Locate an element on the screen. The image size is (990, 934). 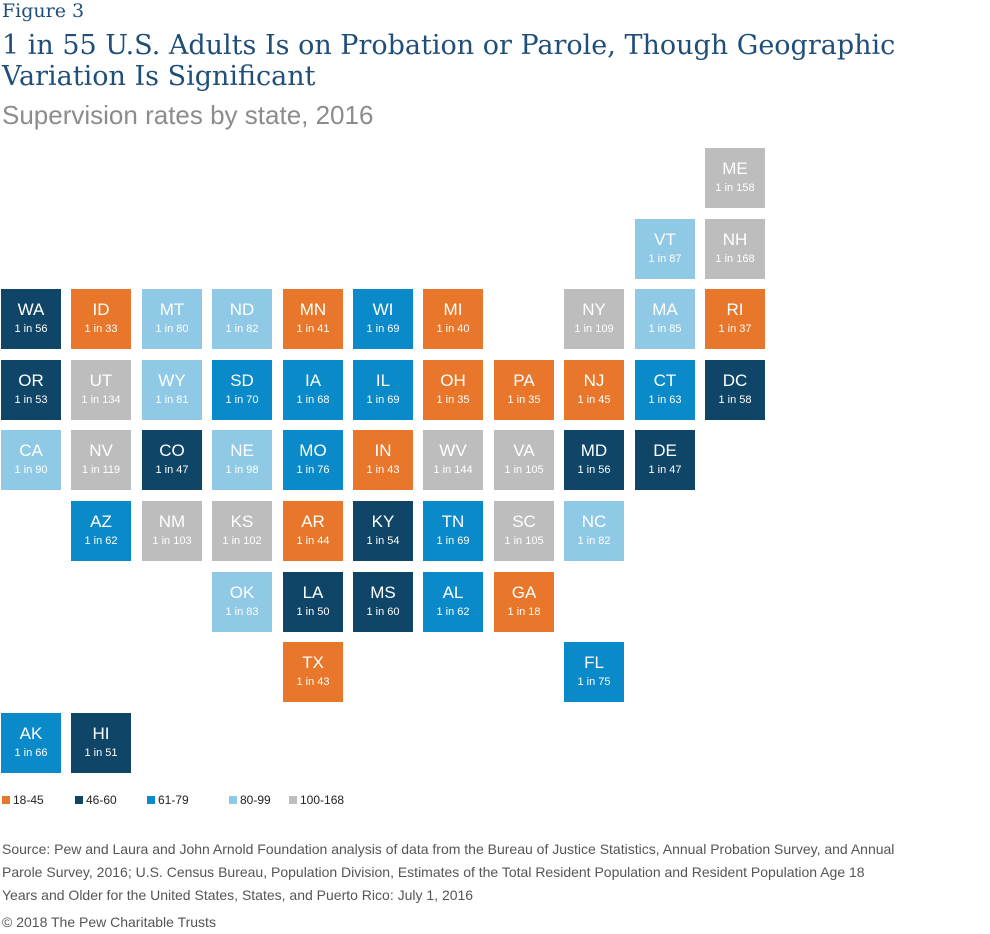
state-rate: 1 in 37 is located at coordinates (735, 329).